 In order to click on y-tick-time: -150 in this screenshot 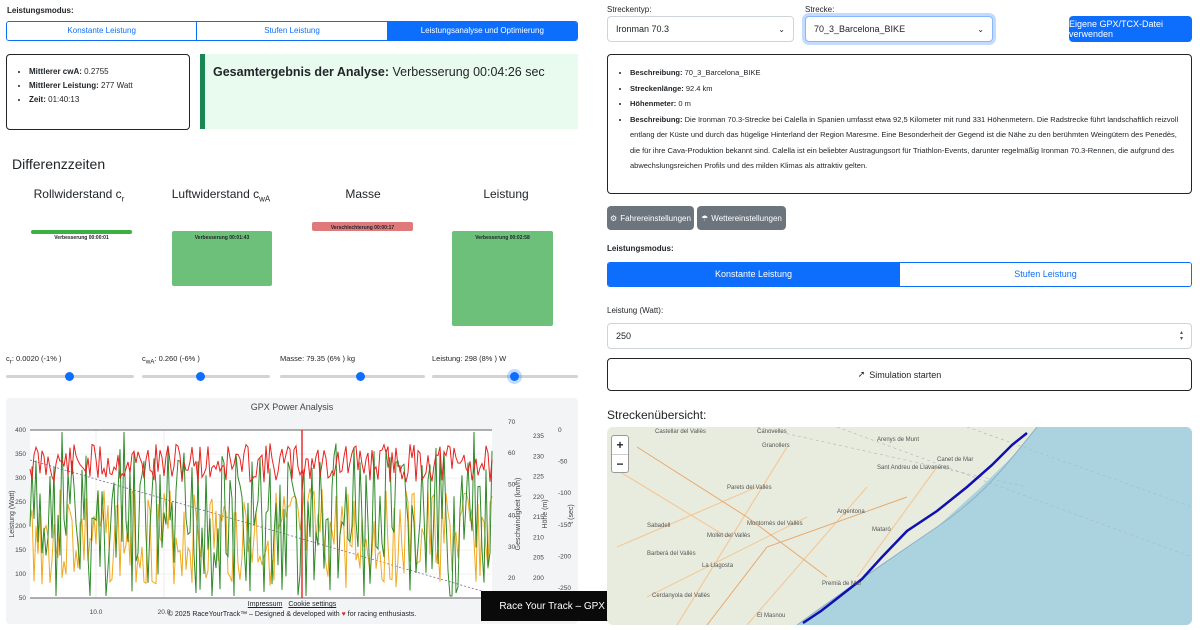, I will do `click(564, 525)`.